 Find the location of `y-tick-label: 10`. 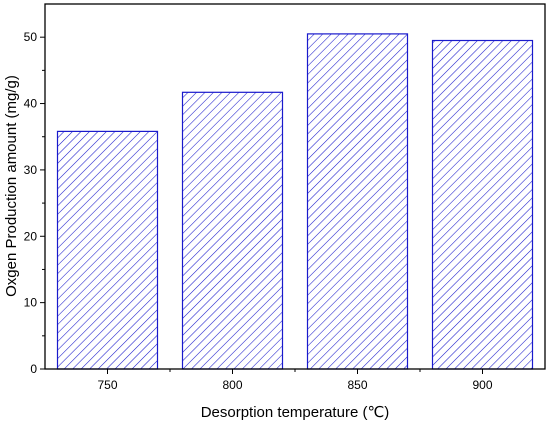

y-tick-label: 10 is located at coordinates (31, 303).